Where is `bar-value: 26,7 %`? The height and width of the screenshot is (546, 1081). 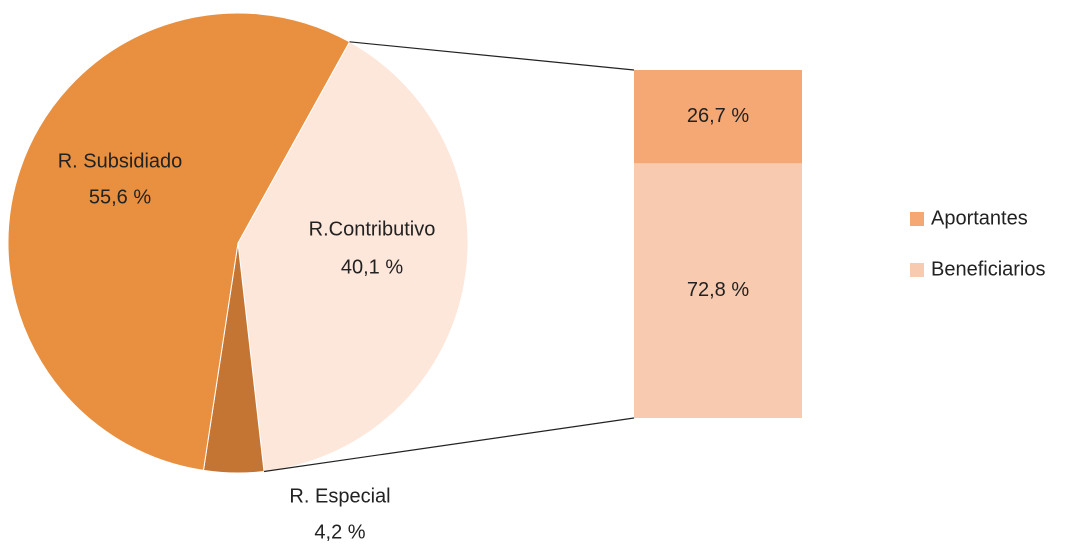
bar-value: 26,7 % is located at coordinates (718, 116).